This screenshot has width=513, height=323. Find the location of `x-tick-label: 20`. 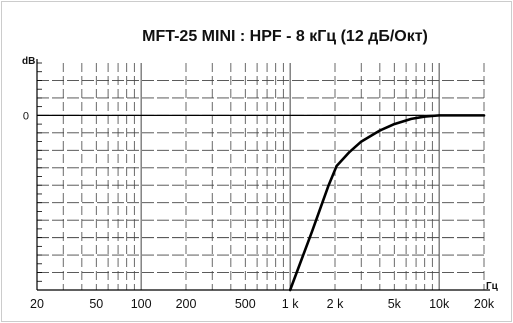

x-tick-label: 20 is located at coordinates (37, 304).